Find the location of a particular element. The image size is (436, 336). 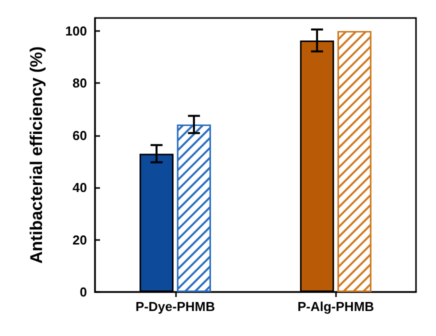

y-tick-label: 80 is located at coordinates (79, 83).